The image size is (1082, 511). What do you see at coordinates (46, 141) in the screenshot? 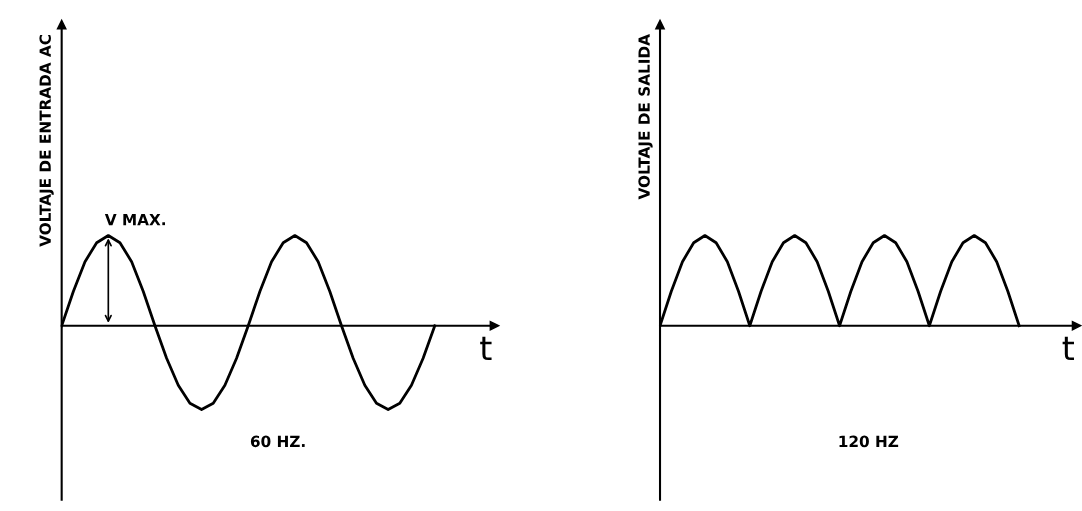
I see `y-axis-title: VOLTAJE DE ENTRADA AC` at bounding box center [46, 141].